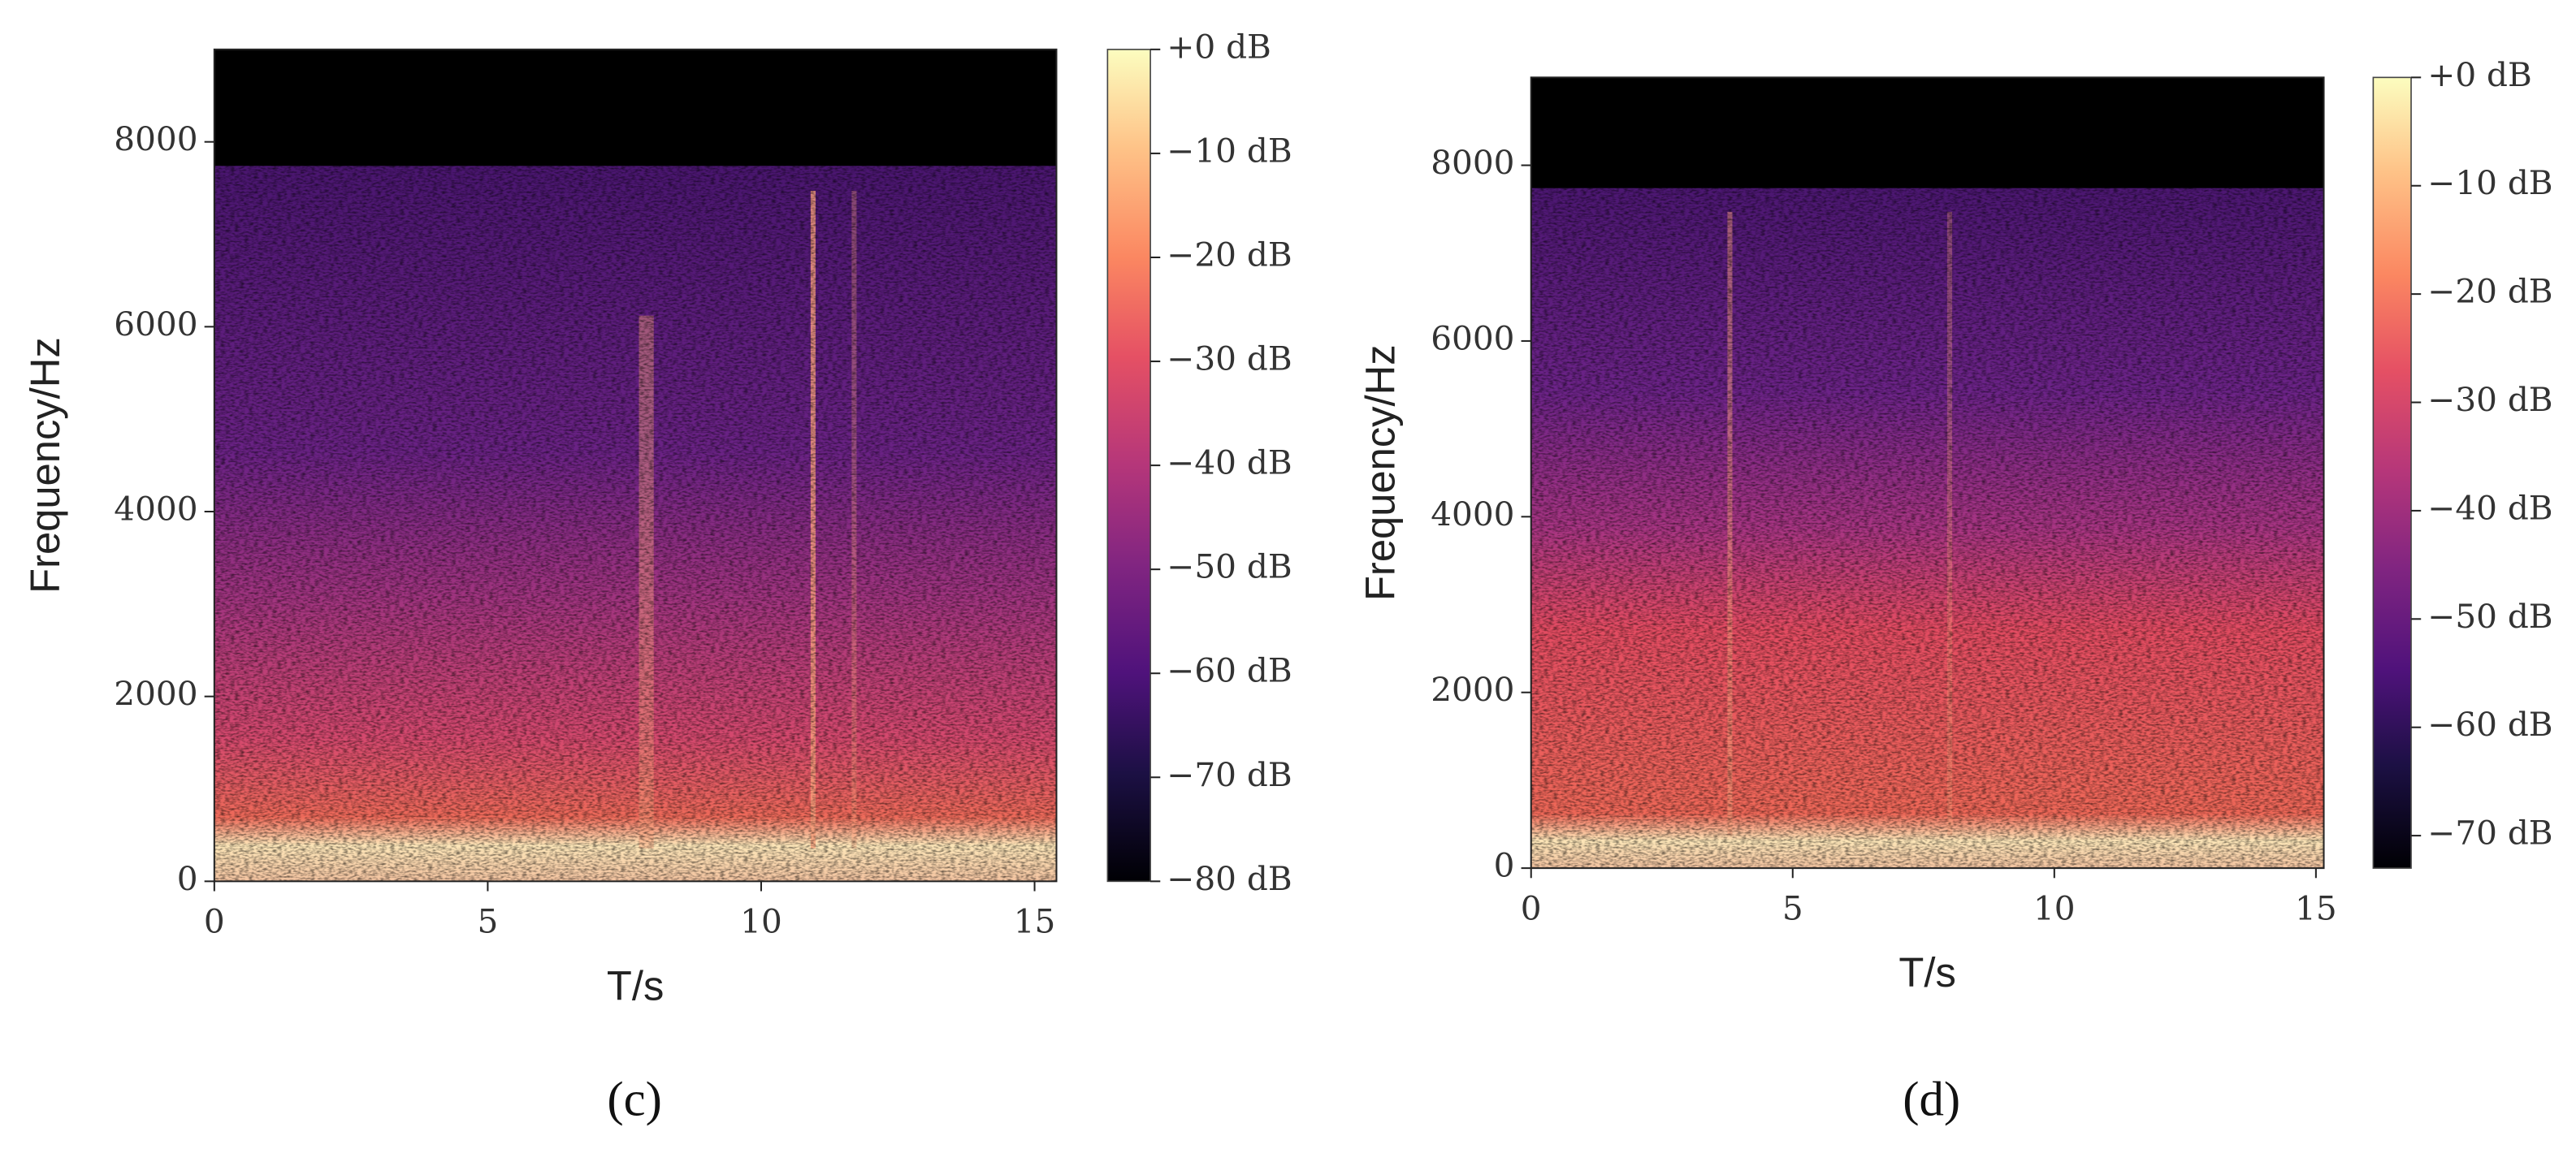 This screenshot has height=1149, width=2576. I want to click on caption: (d), so click(1931, 1099).